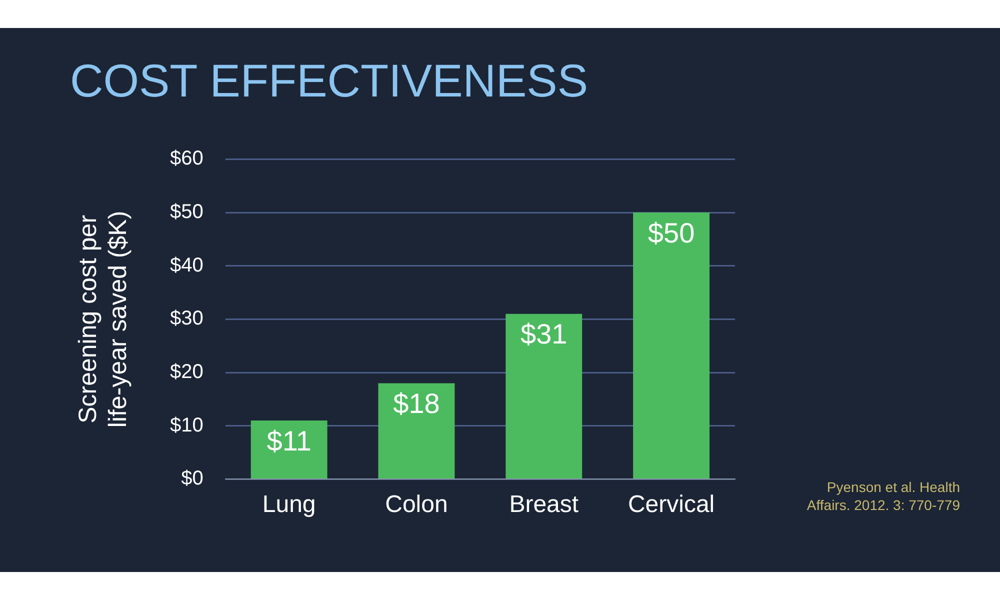 The image size is (1000, 600). What do you see at coordinates (671, 504) in the screenshot?
I see `x-tick-label: Cervical` at bounding box center [671, 504].